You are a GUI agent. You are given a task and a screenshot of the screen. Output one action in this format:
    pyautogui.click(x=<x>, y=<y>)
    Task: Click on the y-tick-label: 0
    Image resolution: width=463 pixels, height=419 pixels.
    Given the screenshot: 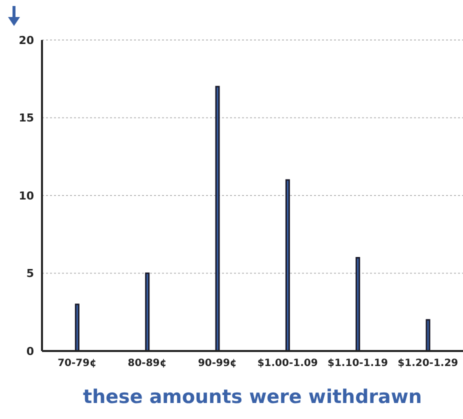 What is the action you would take?
    pyautogui.click(x=30, y=351)
    